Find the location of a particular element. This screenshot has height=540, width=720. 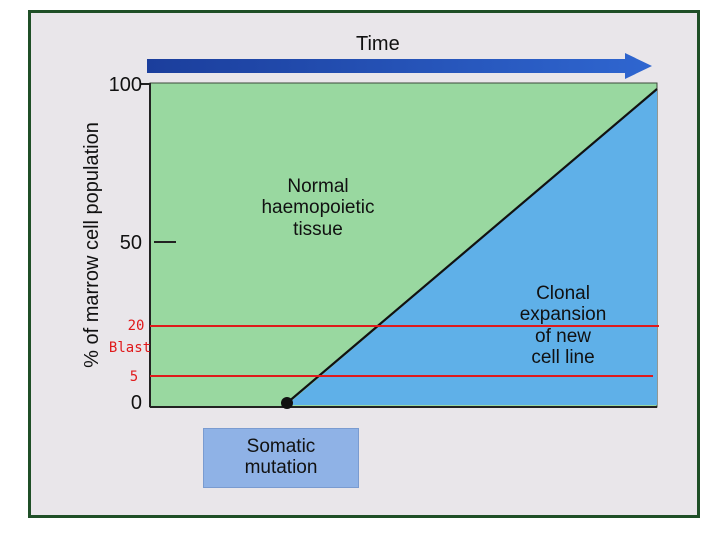

tick-label-100: 100 is located at coordinates (125, 85).